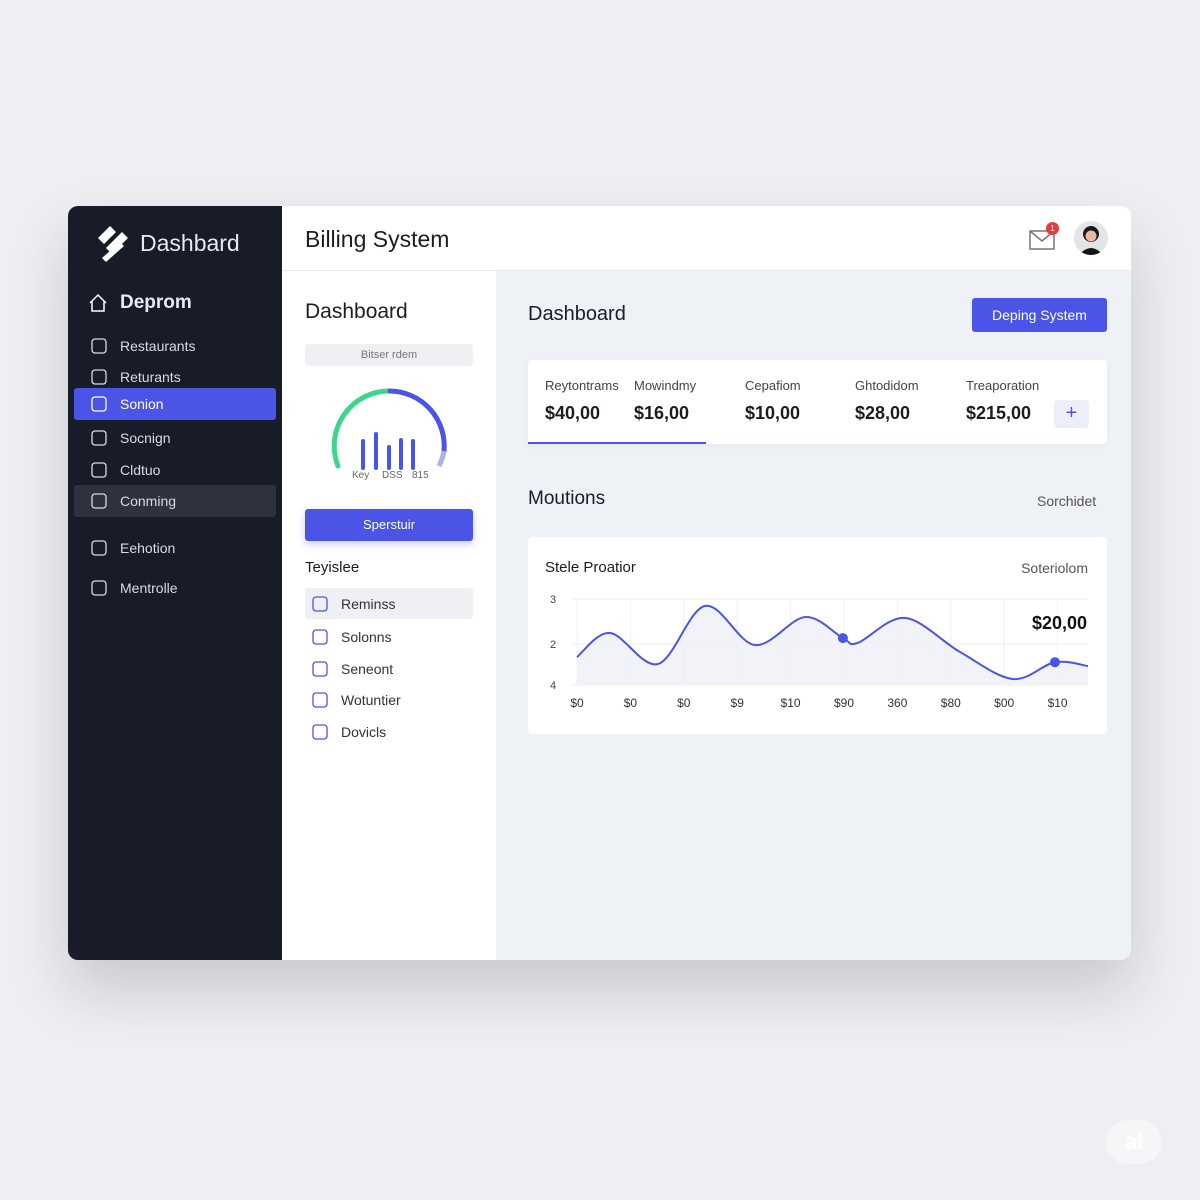 Image resolution: width=1200 pixels, height=1200 pixels. I want to click on gauge-label: 815, so click(420, 475).